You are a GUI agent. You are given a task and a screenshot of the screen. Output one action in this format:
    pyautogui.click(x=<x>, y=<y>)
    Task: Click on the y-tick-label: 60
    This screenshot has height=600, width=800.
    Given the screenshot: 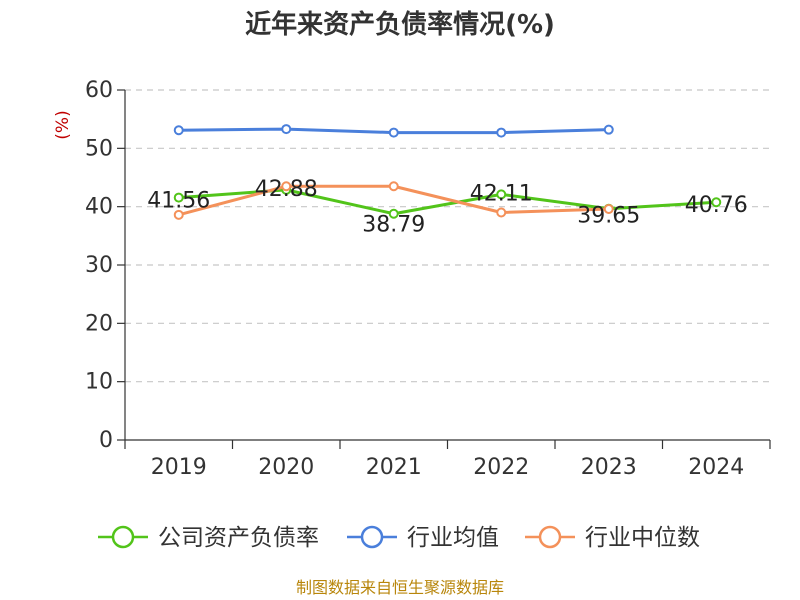 What is the action you would take?
    pyautogui.click(x=99, y=90)
    